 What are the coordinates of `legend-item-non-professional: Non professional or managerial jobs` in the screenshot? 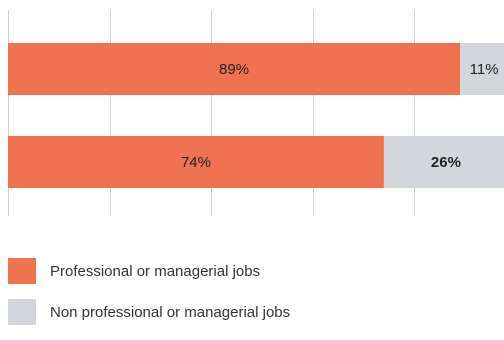 It's located at (149, 312).